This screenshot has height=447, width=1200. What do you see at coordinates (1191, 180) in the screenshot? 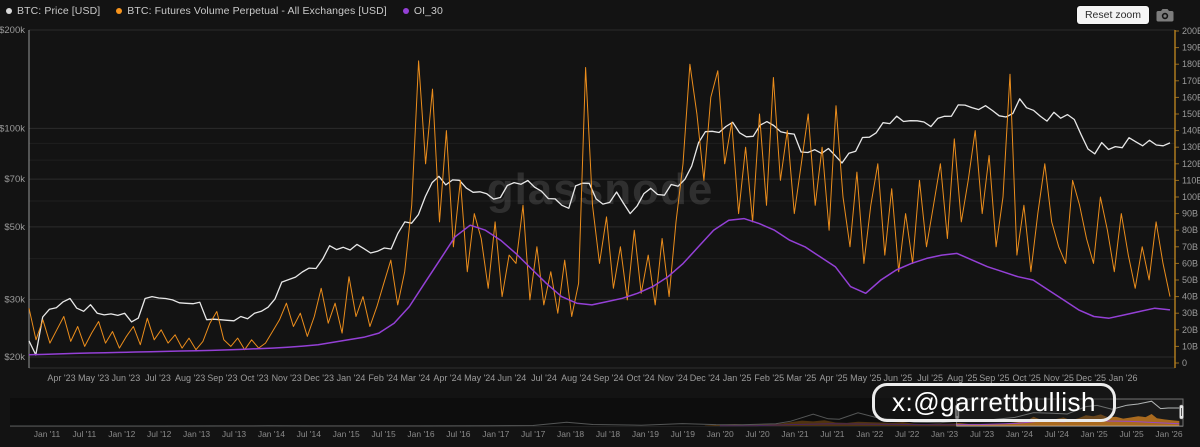
I see `right-axis-label: 110B` at bounding box center [1191, 180].